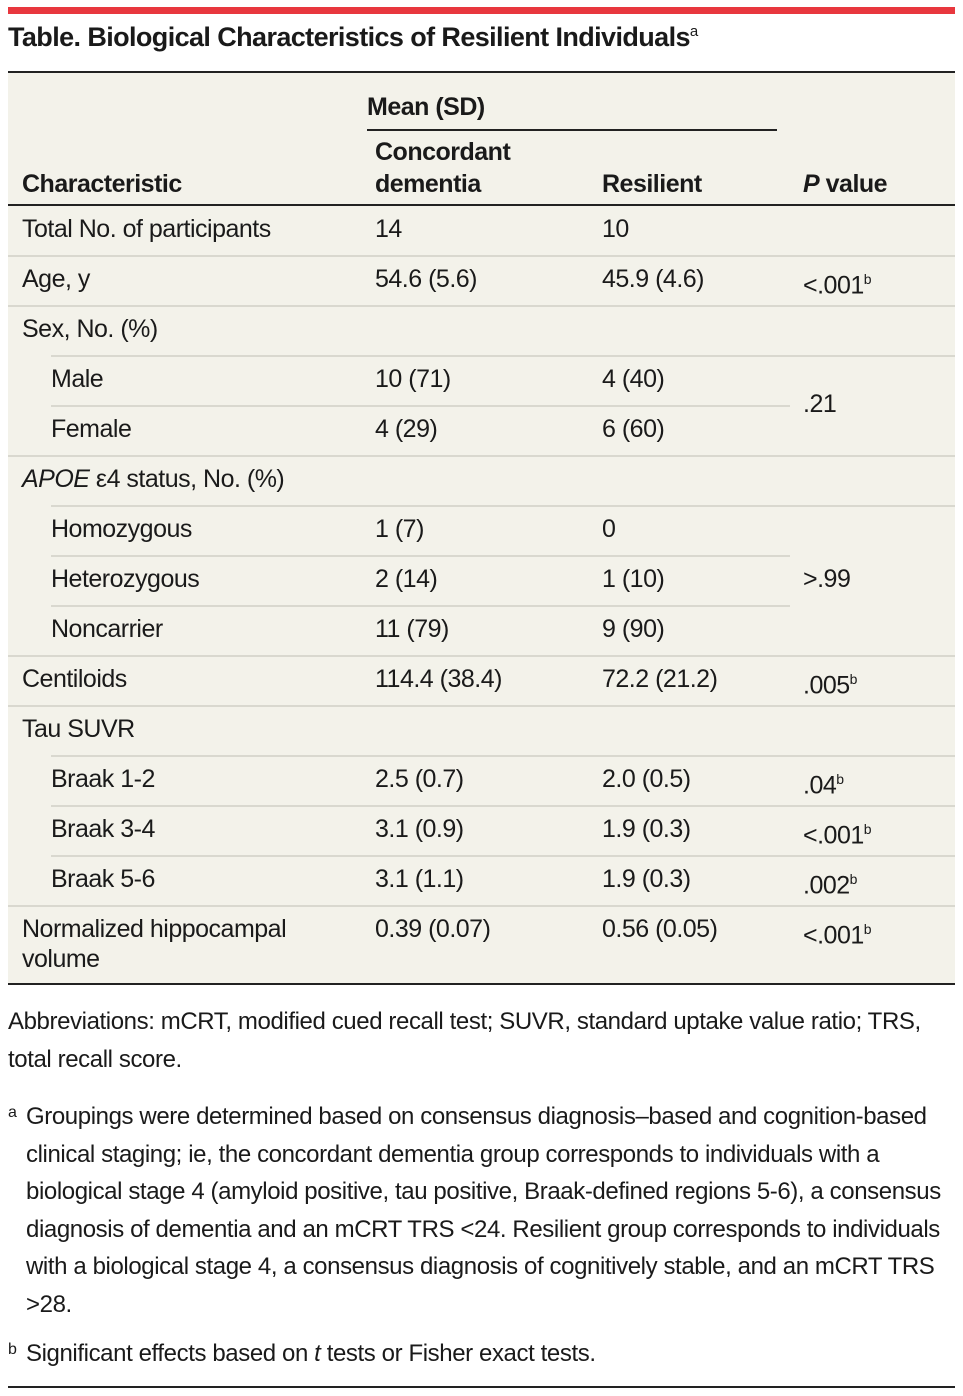  What do you see at coordinates (827, 579) in the screenshot?
I see `cell-p-value-apoe: >.99` at bounding box center [827, 579].